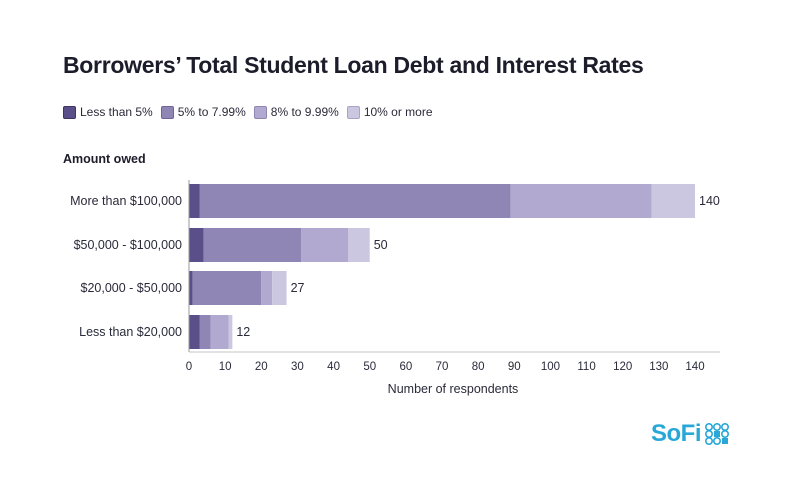 The width and height of the screenshot is (794, 503). What do you see at coordinates (225, 367) in the screenshot?
I see `x-tick-label: 10` at bounding box center [225, 367].